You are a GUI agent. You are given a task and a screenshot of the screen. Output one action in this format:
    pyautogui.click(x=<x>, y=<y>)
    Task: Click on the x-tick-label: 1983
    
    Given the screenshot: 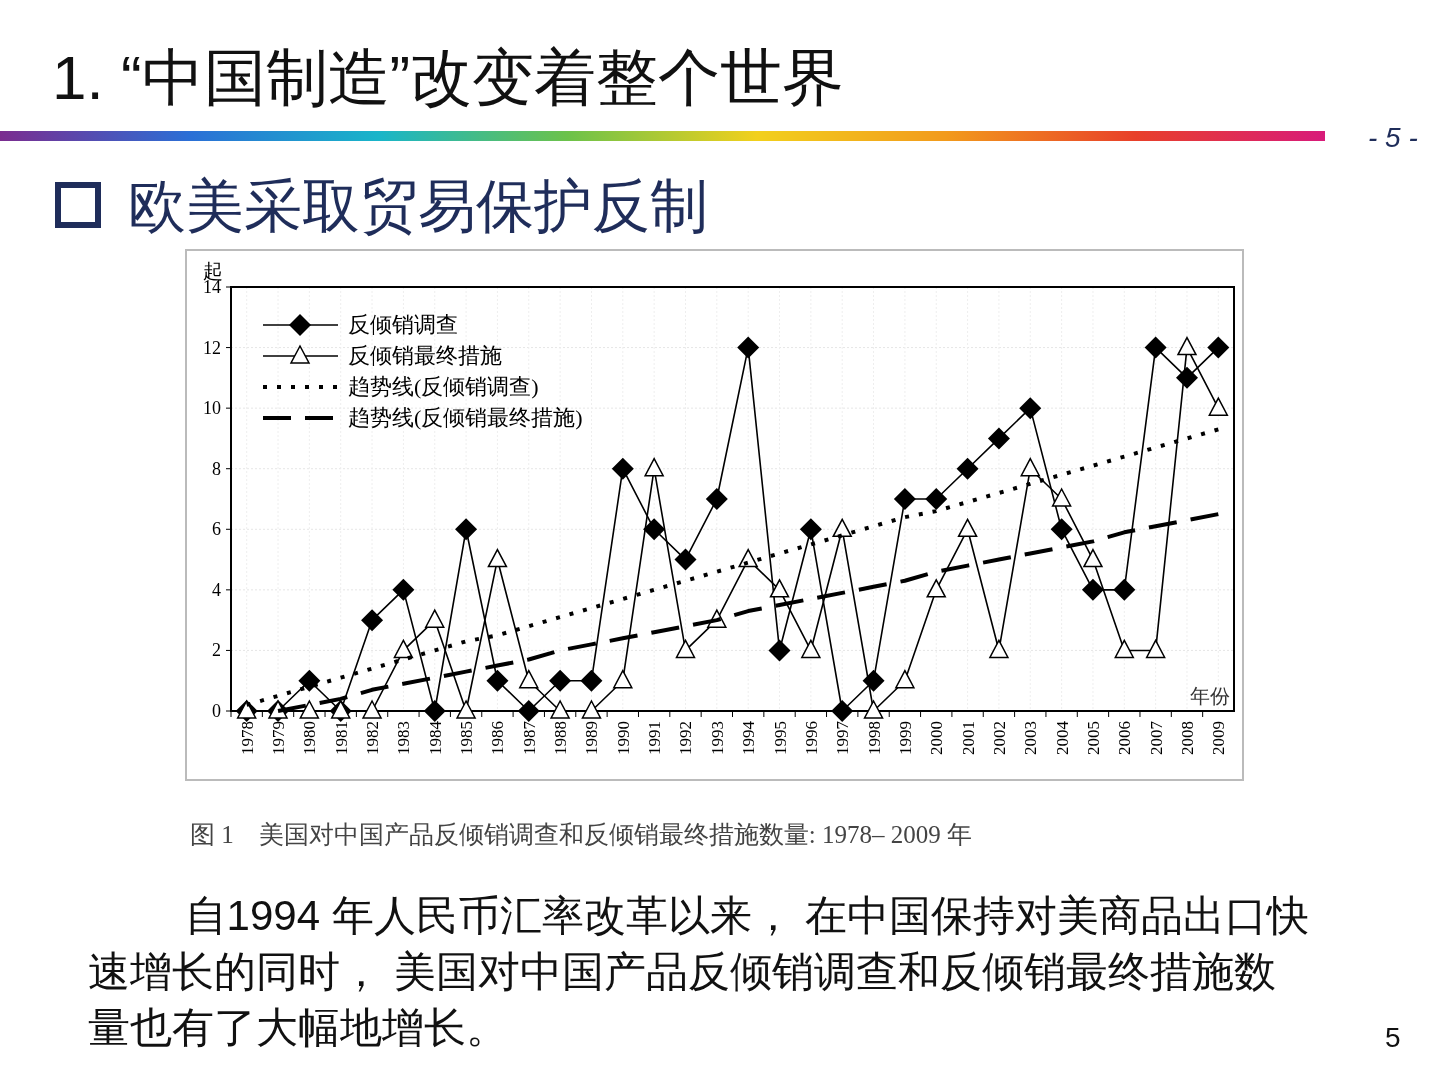 What is the action you would take?
    pyautogui.click(x=404, y=738)
    